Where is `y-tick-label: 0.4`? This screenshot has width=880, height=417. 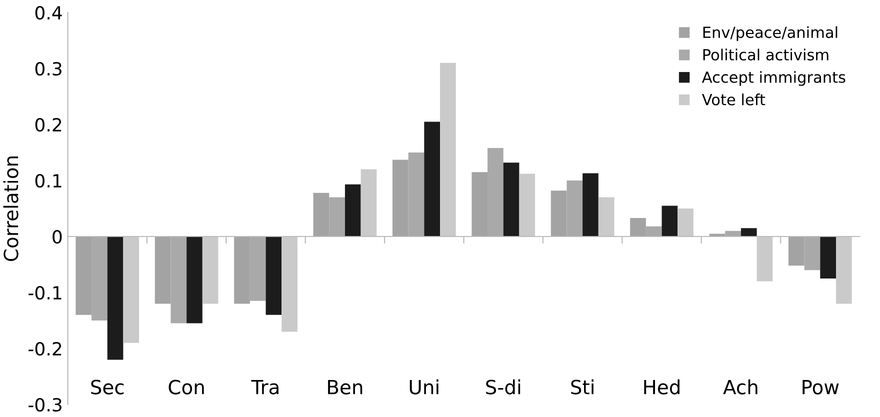 y-tick-label: 0.4 is located at coordinates (48, 13).